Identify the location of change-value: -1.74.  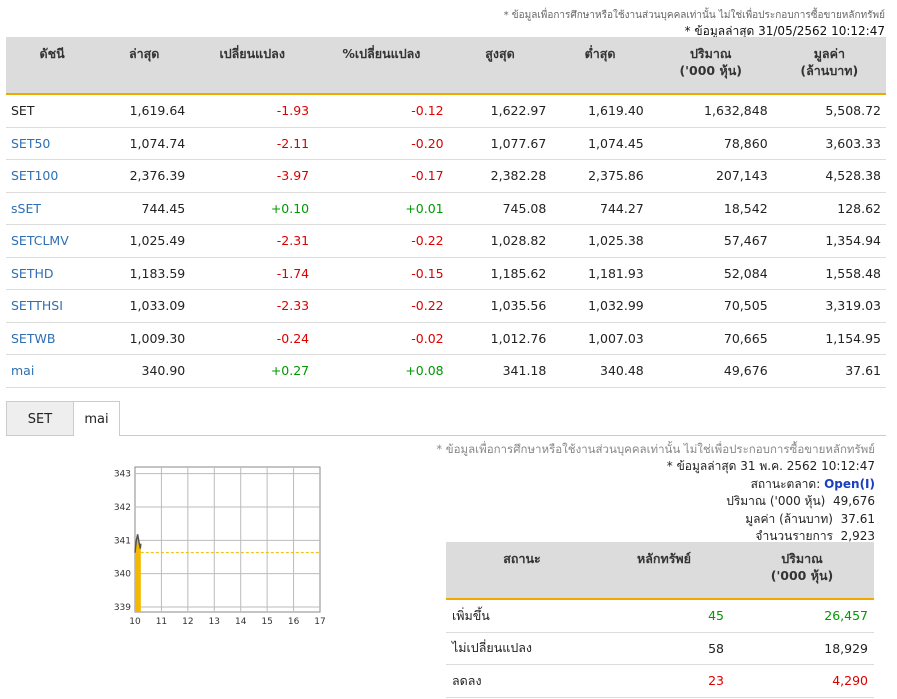
(252, 273).